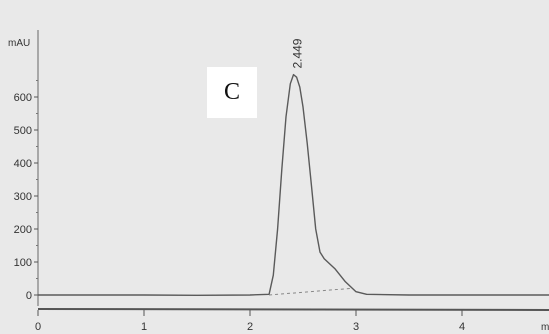  I want to click on x-axis-line, so click(293, 309).